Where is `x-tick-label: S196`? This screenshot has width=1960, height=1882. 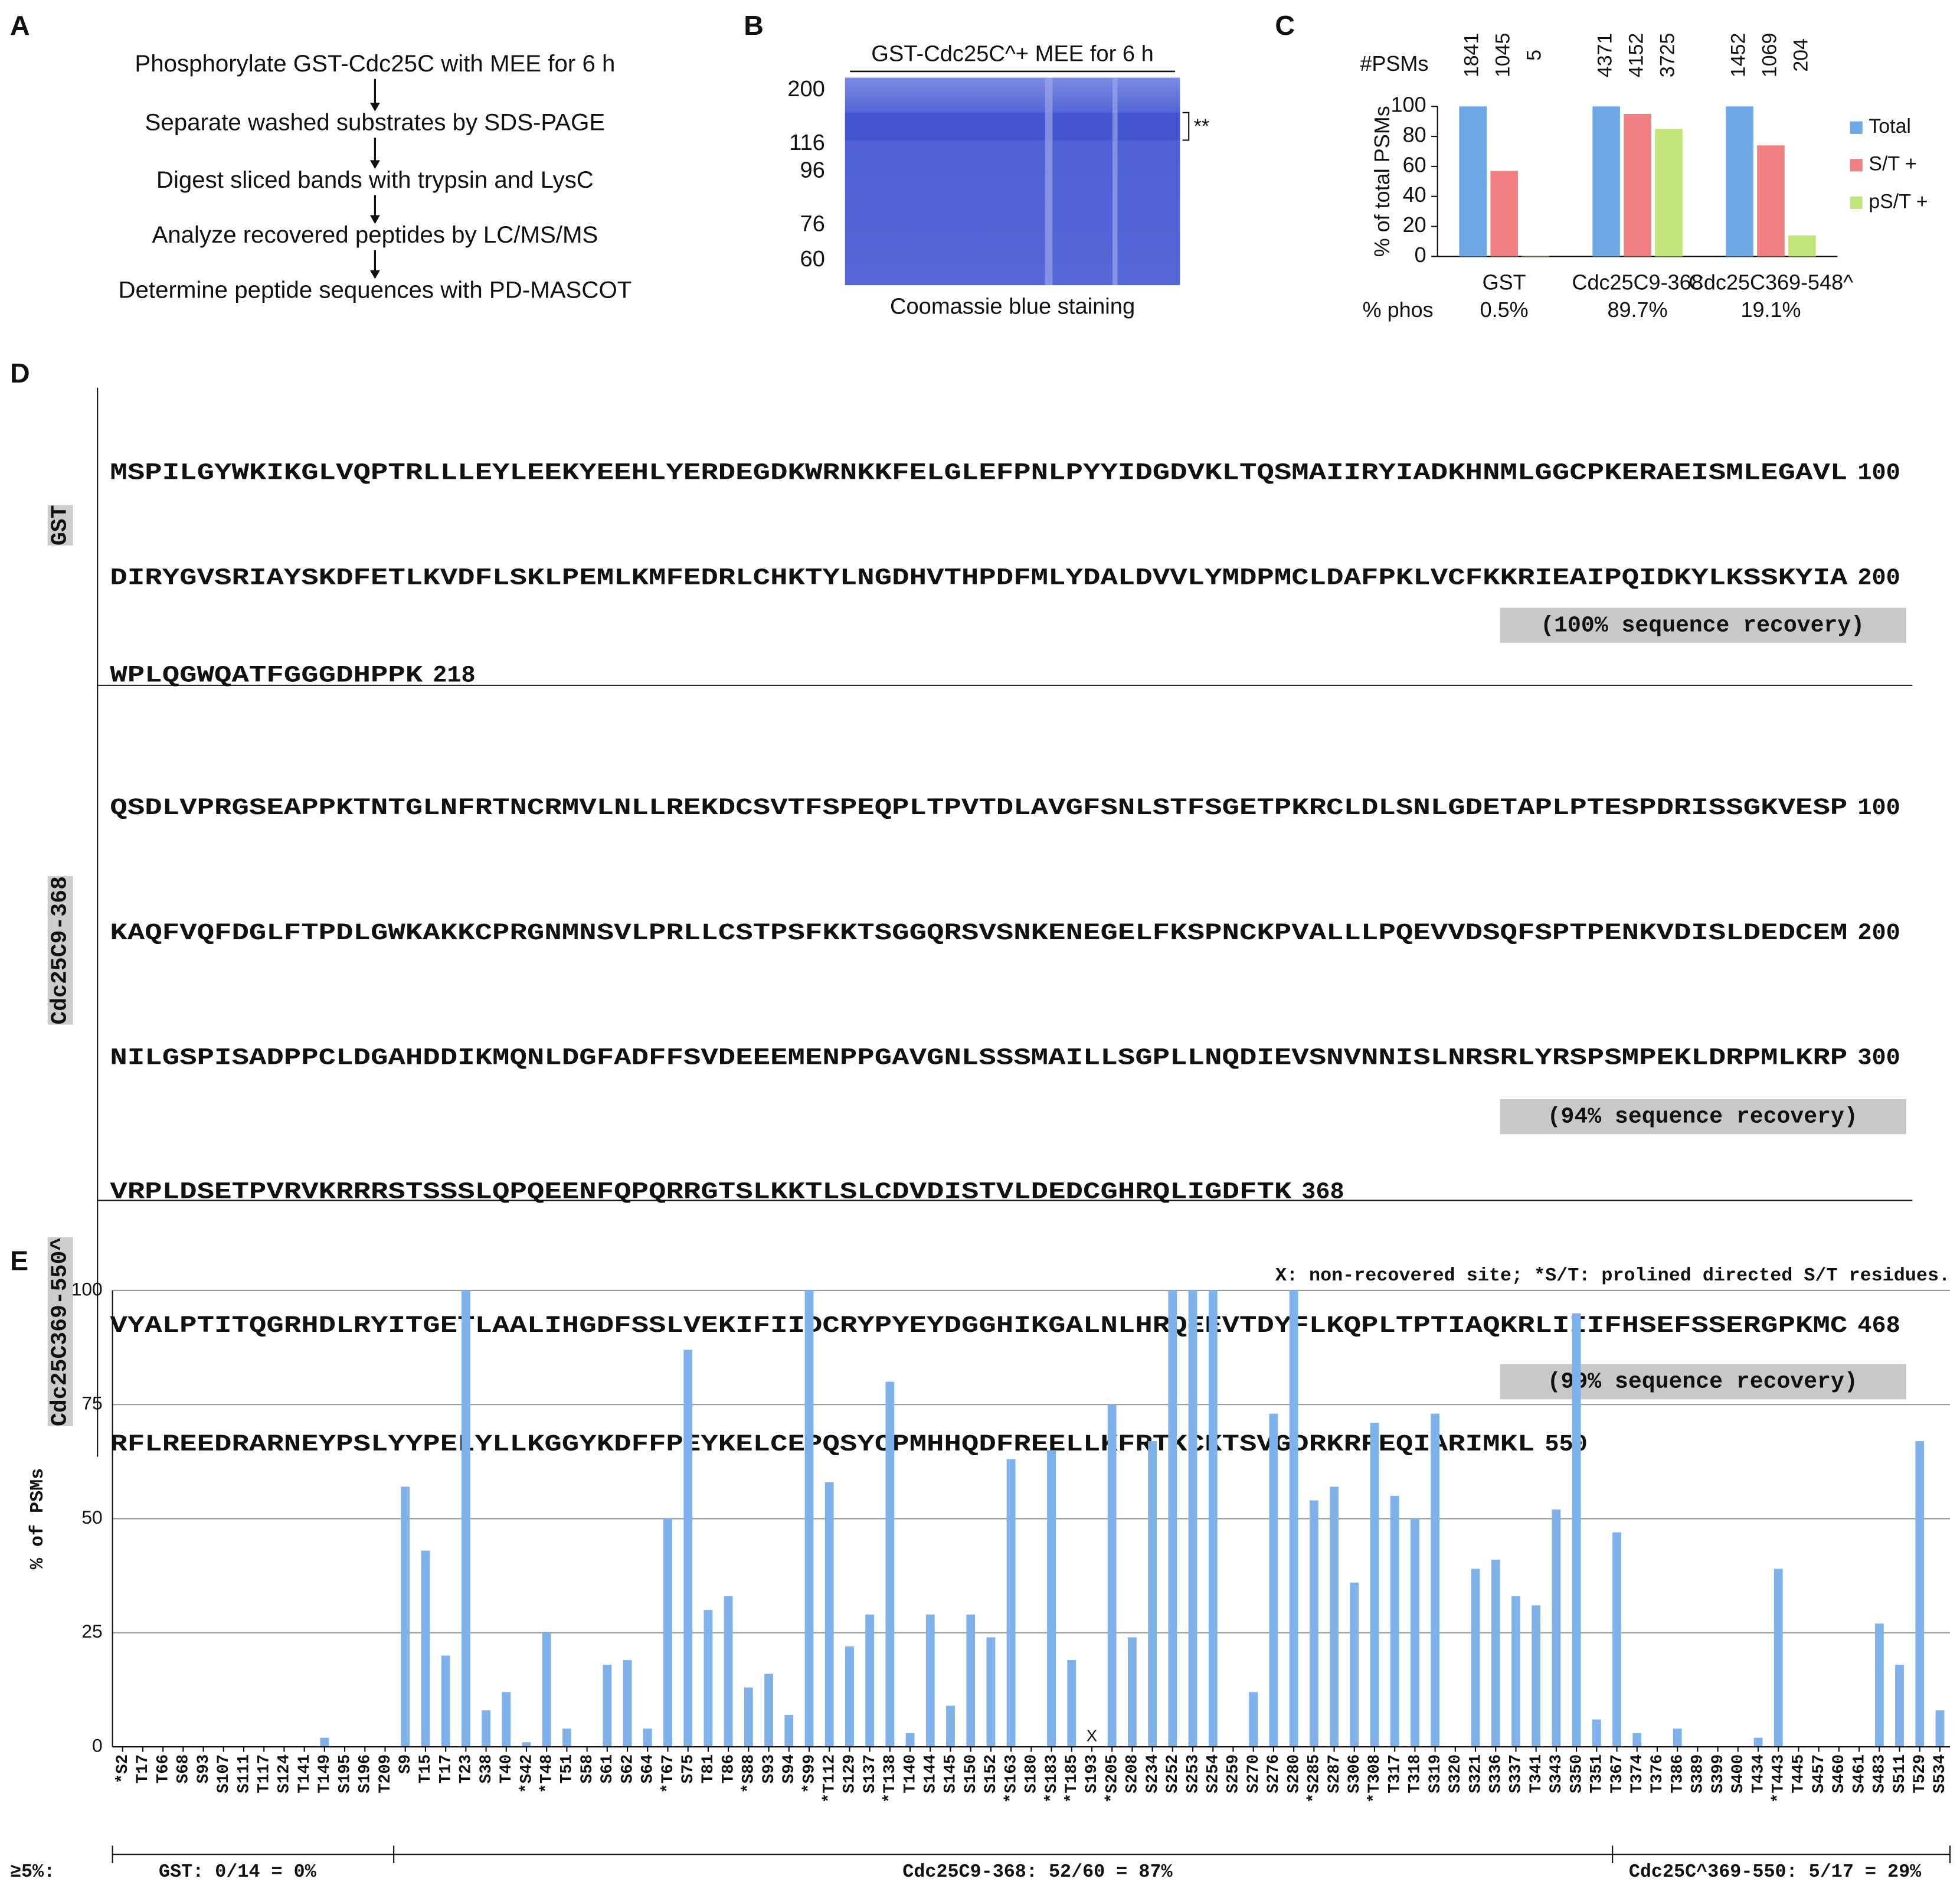 x-tick-label: S196 is located at coordinates (365, 1773).